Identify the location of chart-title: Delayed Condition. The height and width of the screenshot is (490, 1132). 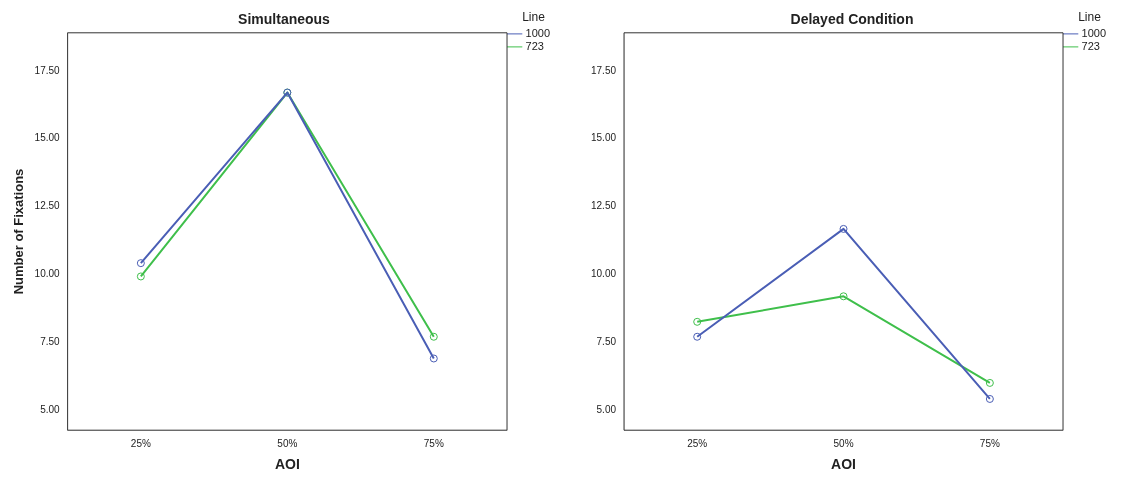
(852, 19).